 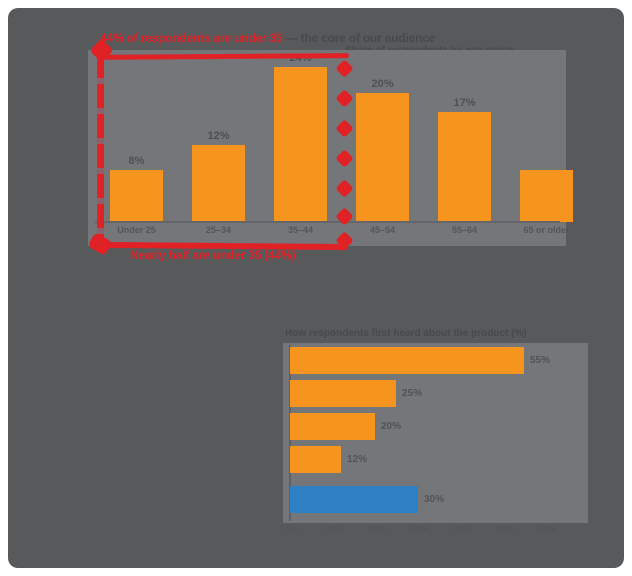 I want to click on bottom-chart-x-tick-7: 60%, so click(x=546, y=529).